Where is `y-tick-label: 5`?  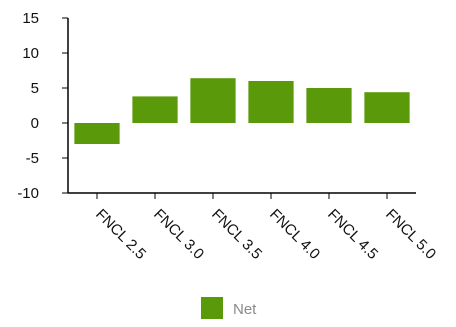
y-tick-label: 5 is located at coordinates (35, 88).